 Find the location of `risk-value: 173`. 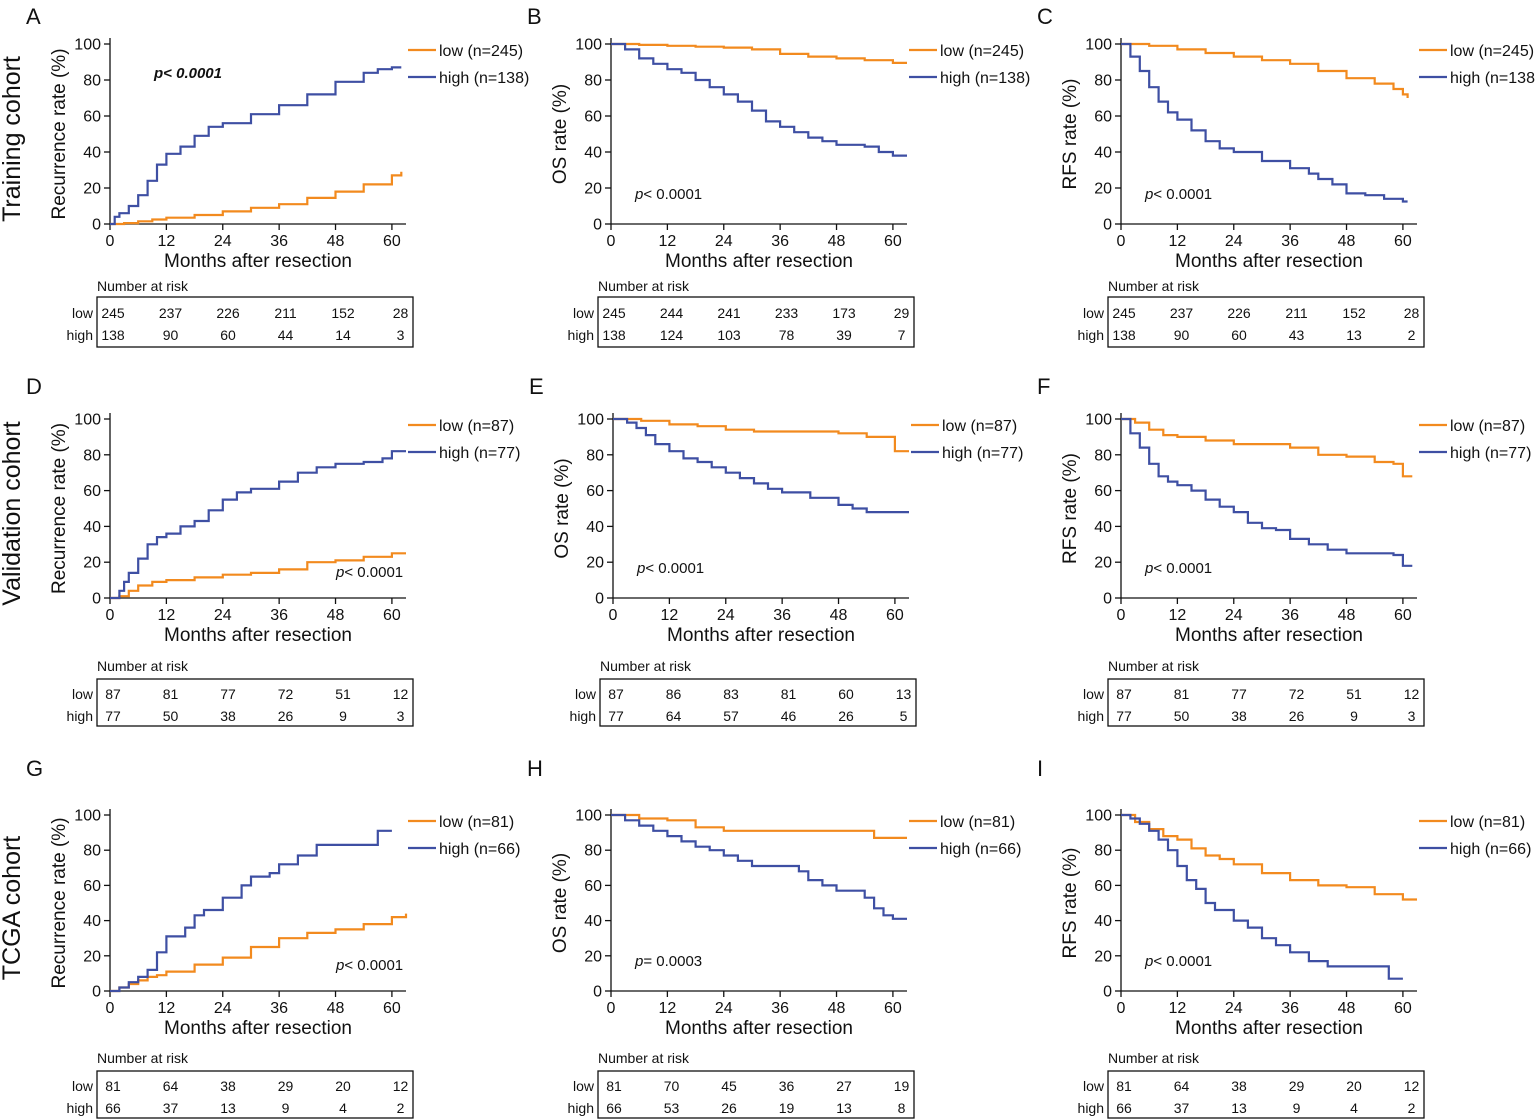

risk-value: 173 is located at coordinates (844, 313).